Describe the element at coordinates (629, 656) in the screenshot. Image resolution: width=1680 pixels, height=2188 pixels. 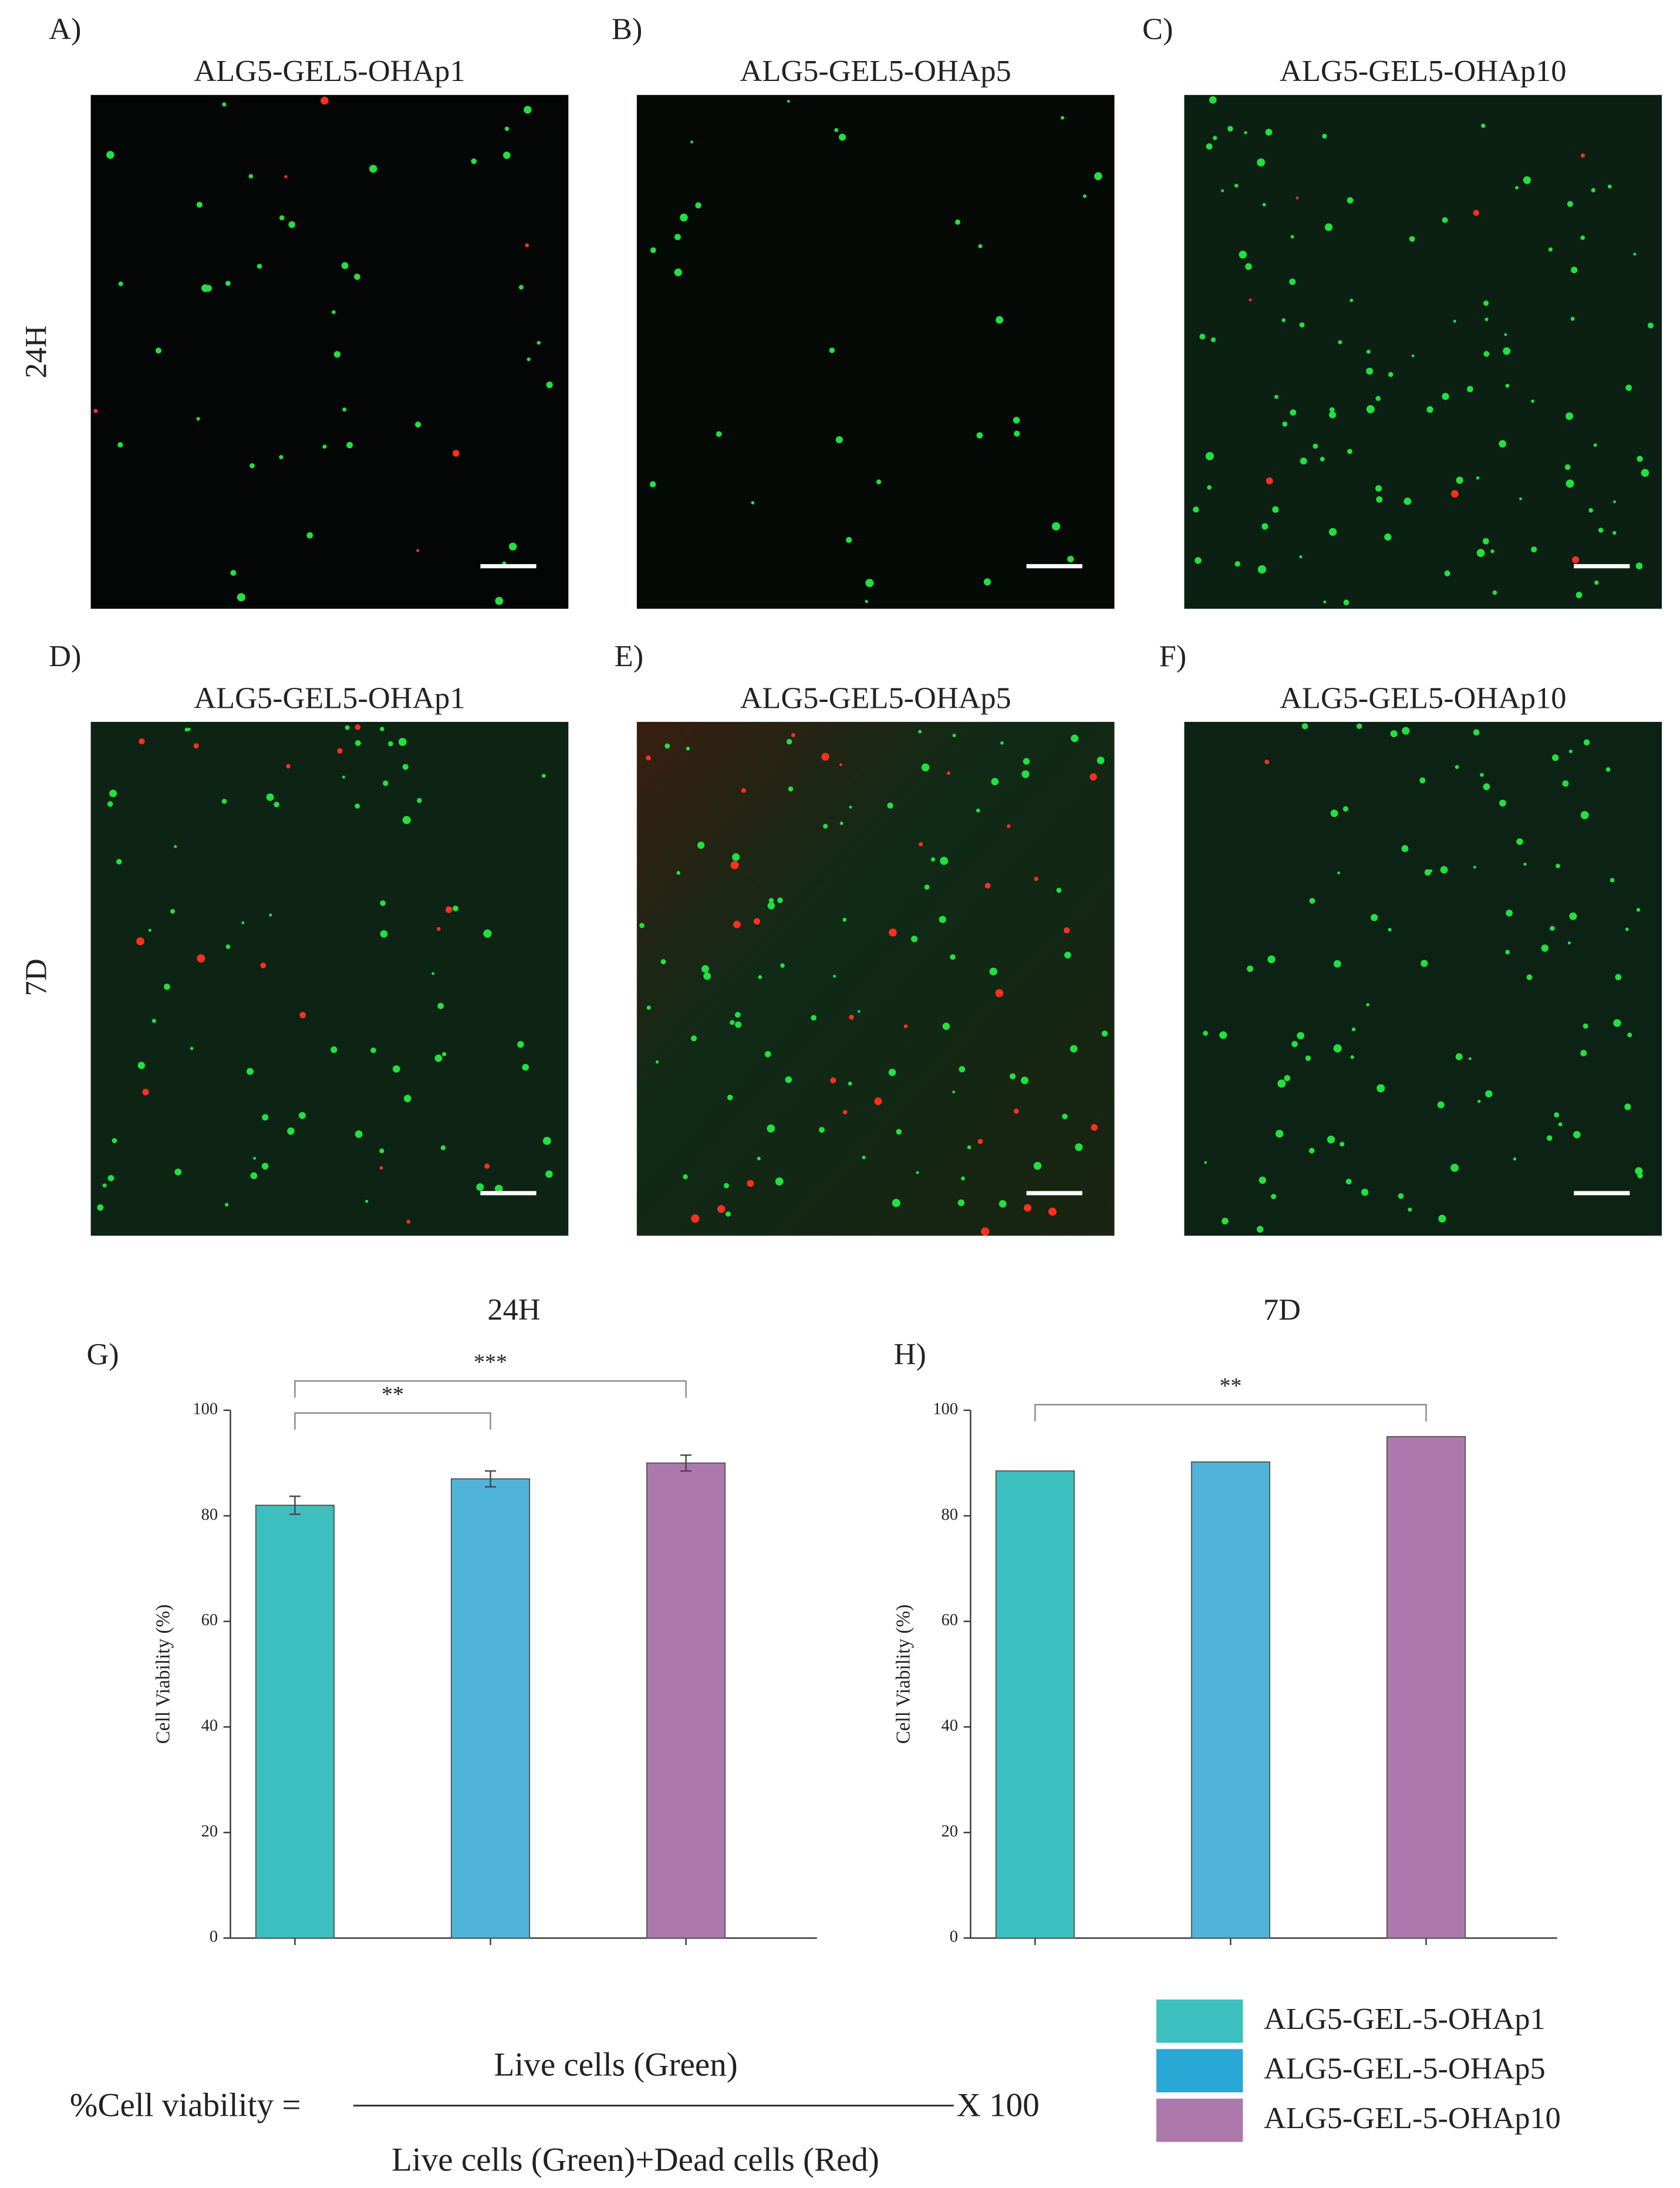
I see `panel-label: E)` at that location.